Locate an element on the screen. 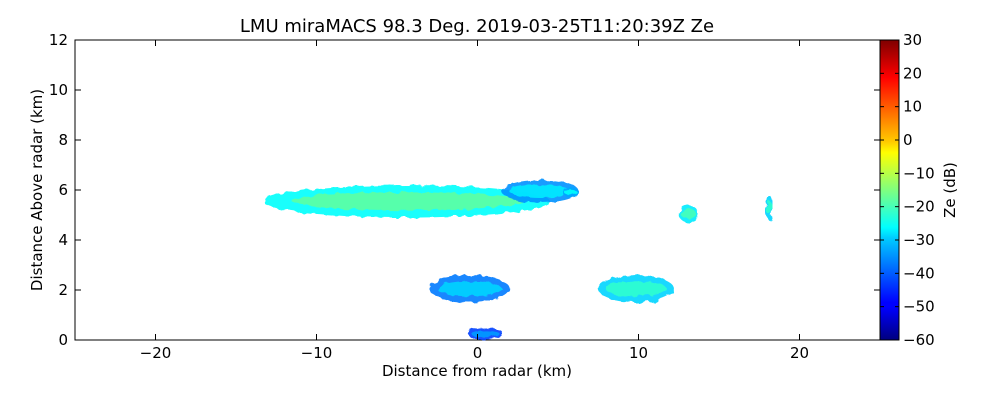 The image size is (1000, 400). y-tick-label: 6 is located at coordinates (63, 190).